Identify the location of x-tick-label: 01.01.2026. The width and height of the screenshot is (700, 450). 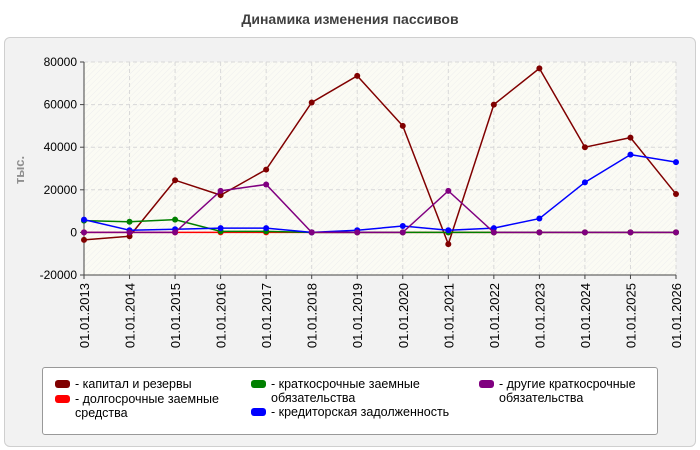
(676, 315).